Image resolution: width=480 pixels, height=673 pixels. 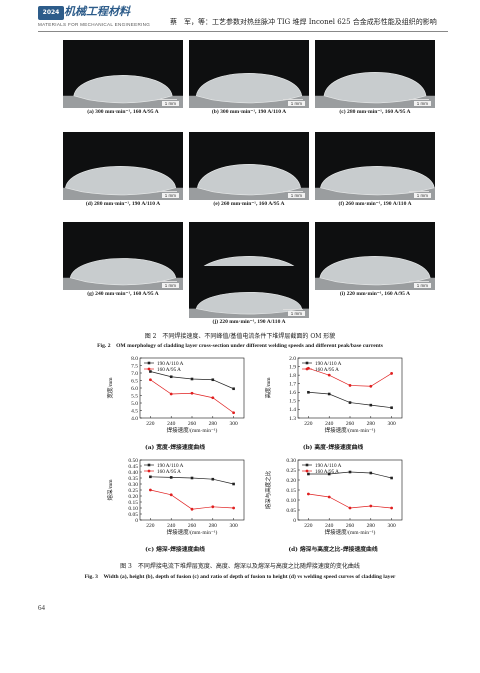 What do you see at coordinates (41, 608) in the screenshot?
I see `page-number: 64` at bounding box center [41, 608].